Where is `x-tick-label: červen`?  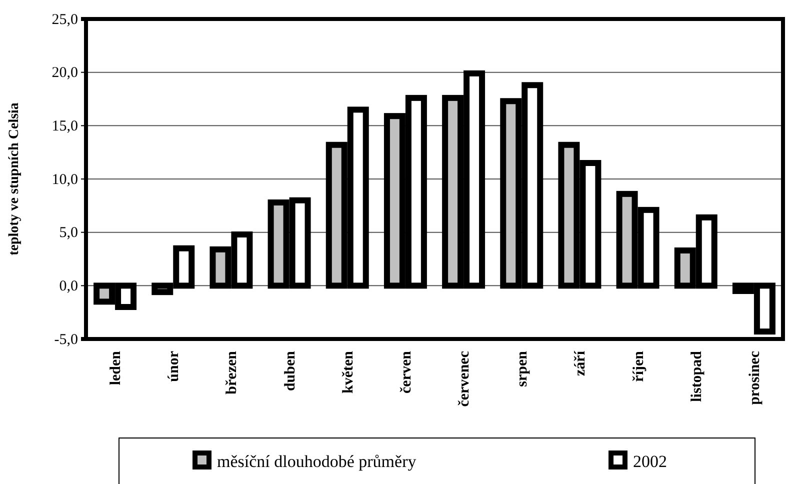
x-tick-label: červen is located at coordinates (406, 372).